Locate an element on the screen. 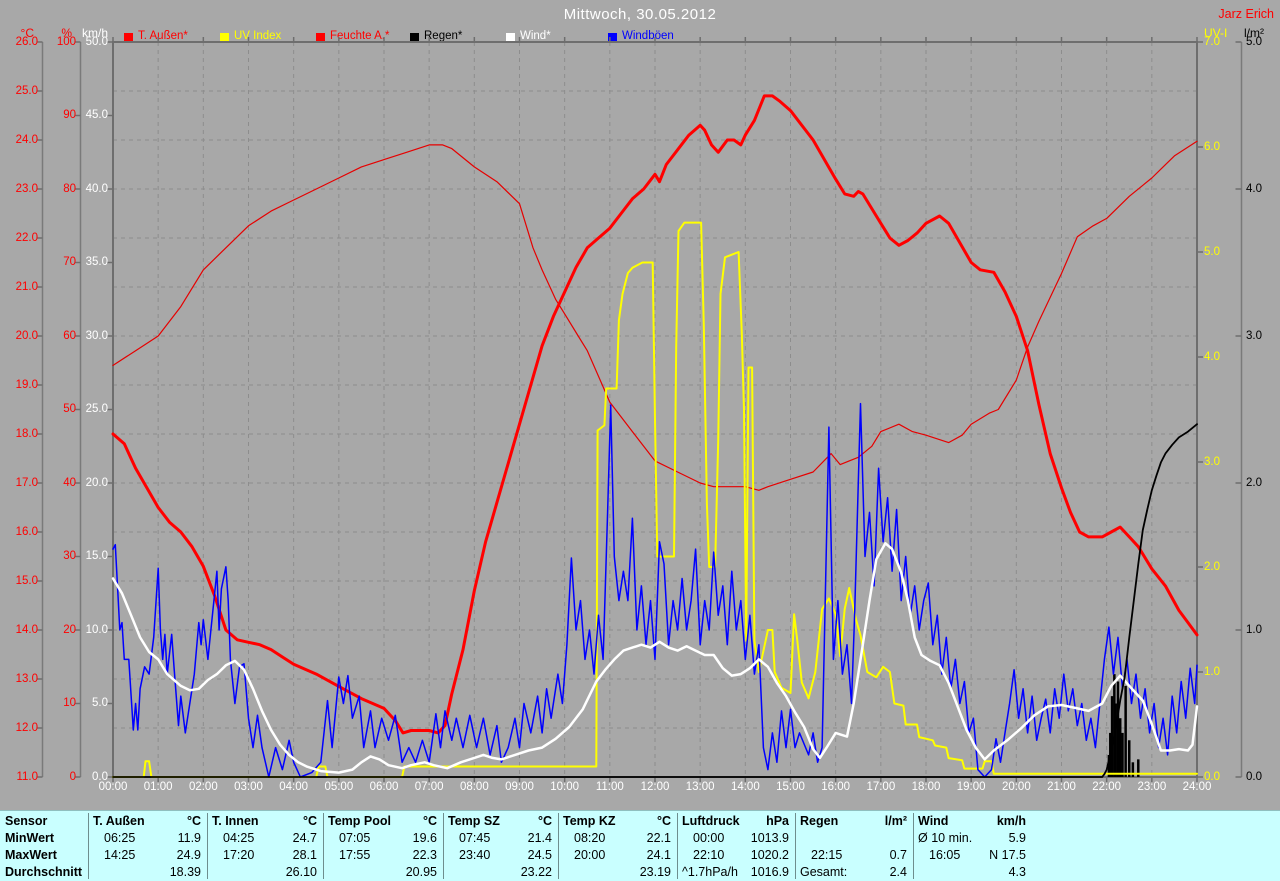 The image size is (1280, 881). lm2-tick-label: 2.0 is located at coordinates (1254, 482).